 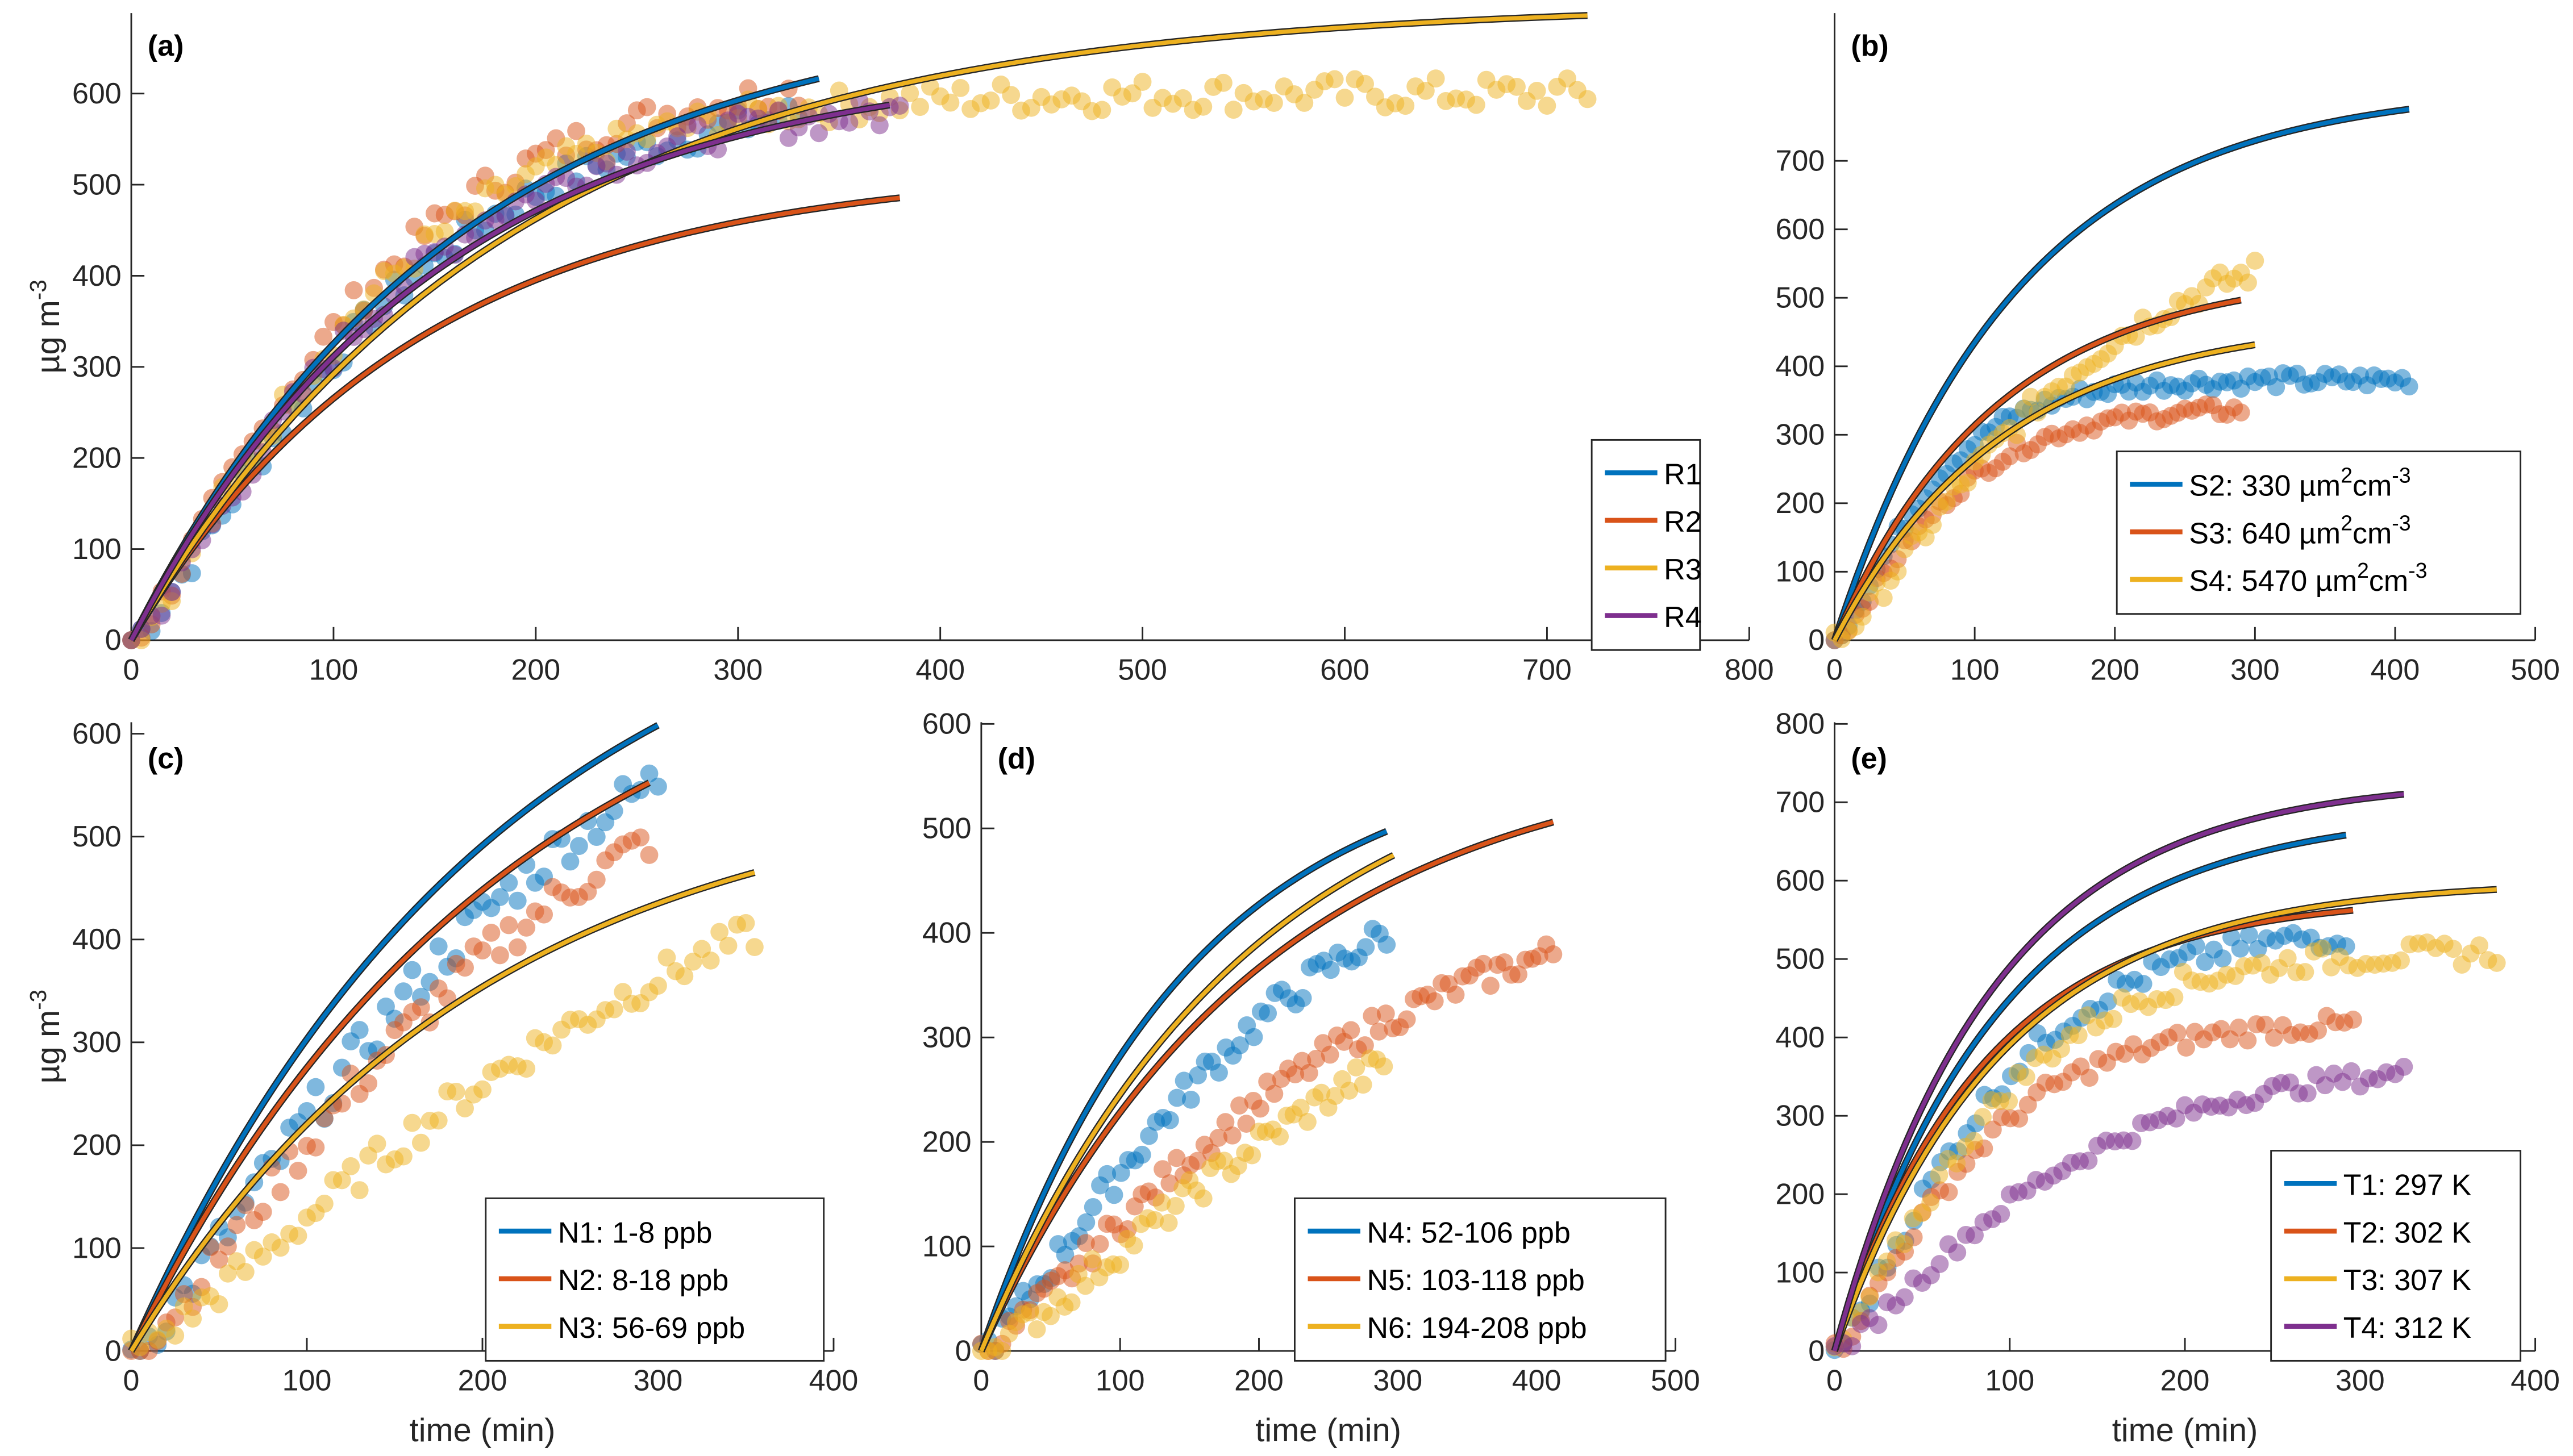 I want to click on legend-superscript: -3, so click(x=2401, y=523).